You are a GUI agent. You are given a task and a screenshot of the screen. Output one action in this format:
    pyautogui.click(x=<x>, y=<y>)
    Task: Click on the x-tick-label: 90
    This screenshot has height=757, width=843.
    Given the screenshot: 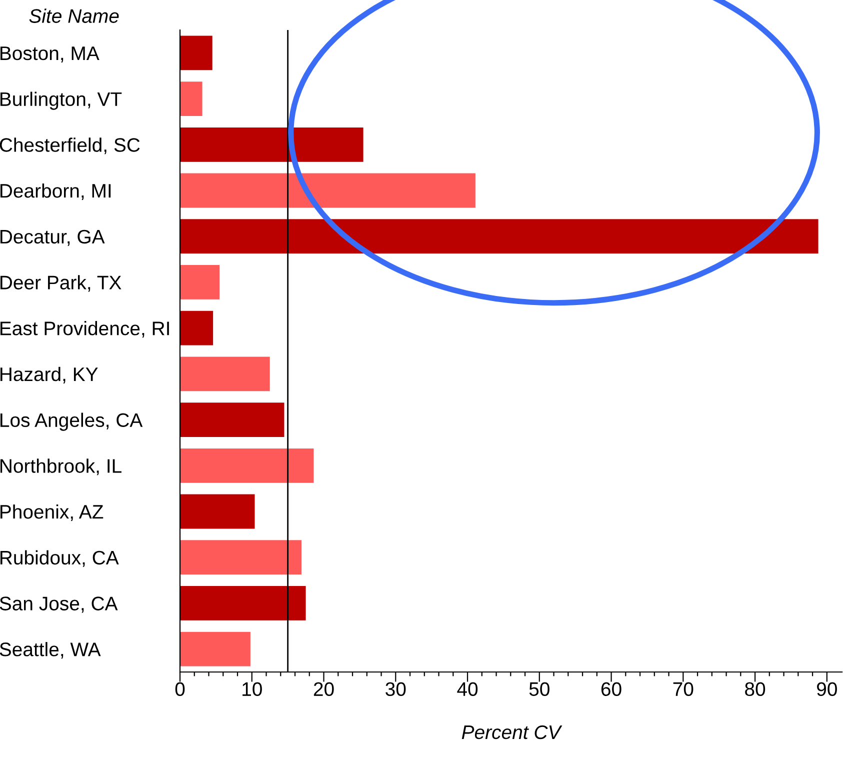 What is the action you would take?
    pyautogui.click(x=827, y=689)
    